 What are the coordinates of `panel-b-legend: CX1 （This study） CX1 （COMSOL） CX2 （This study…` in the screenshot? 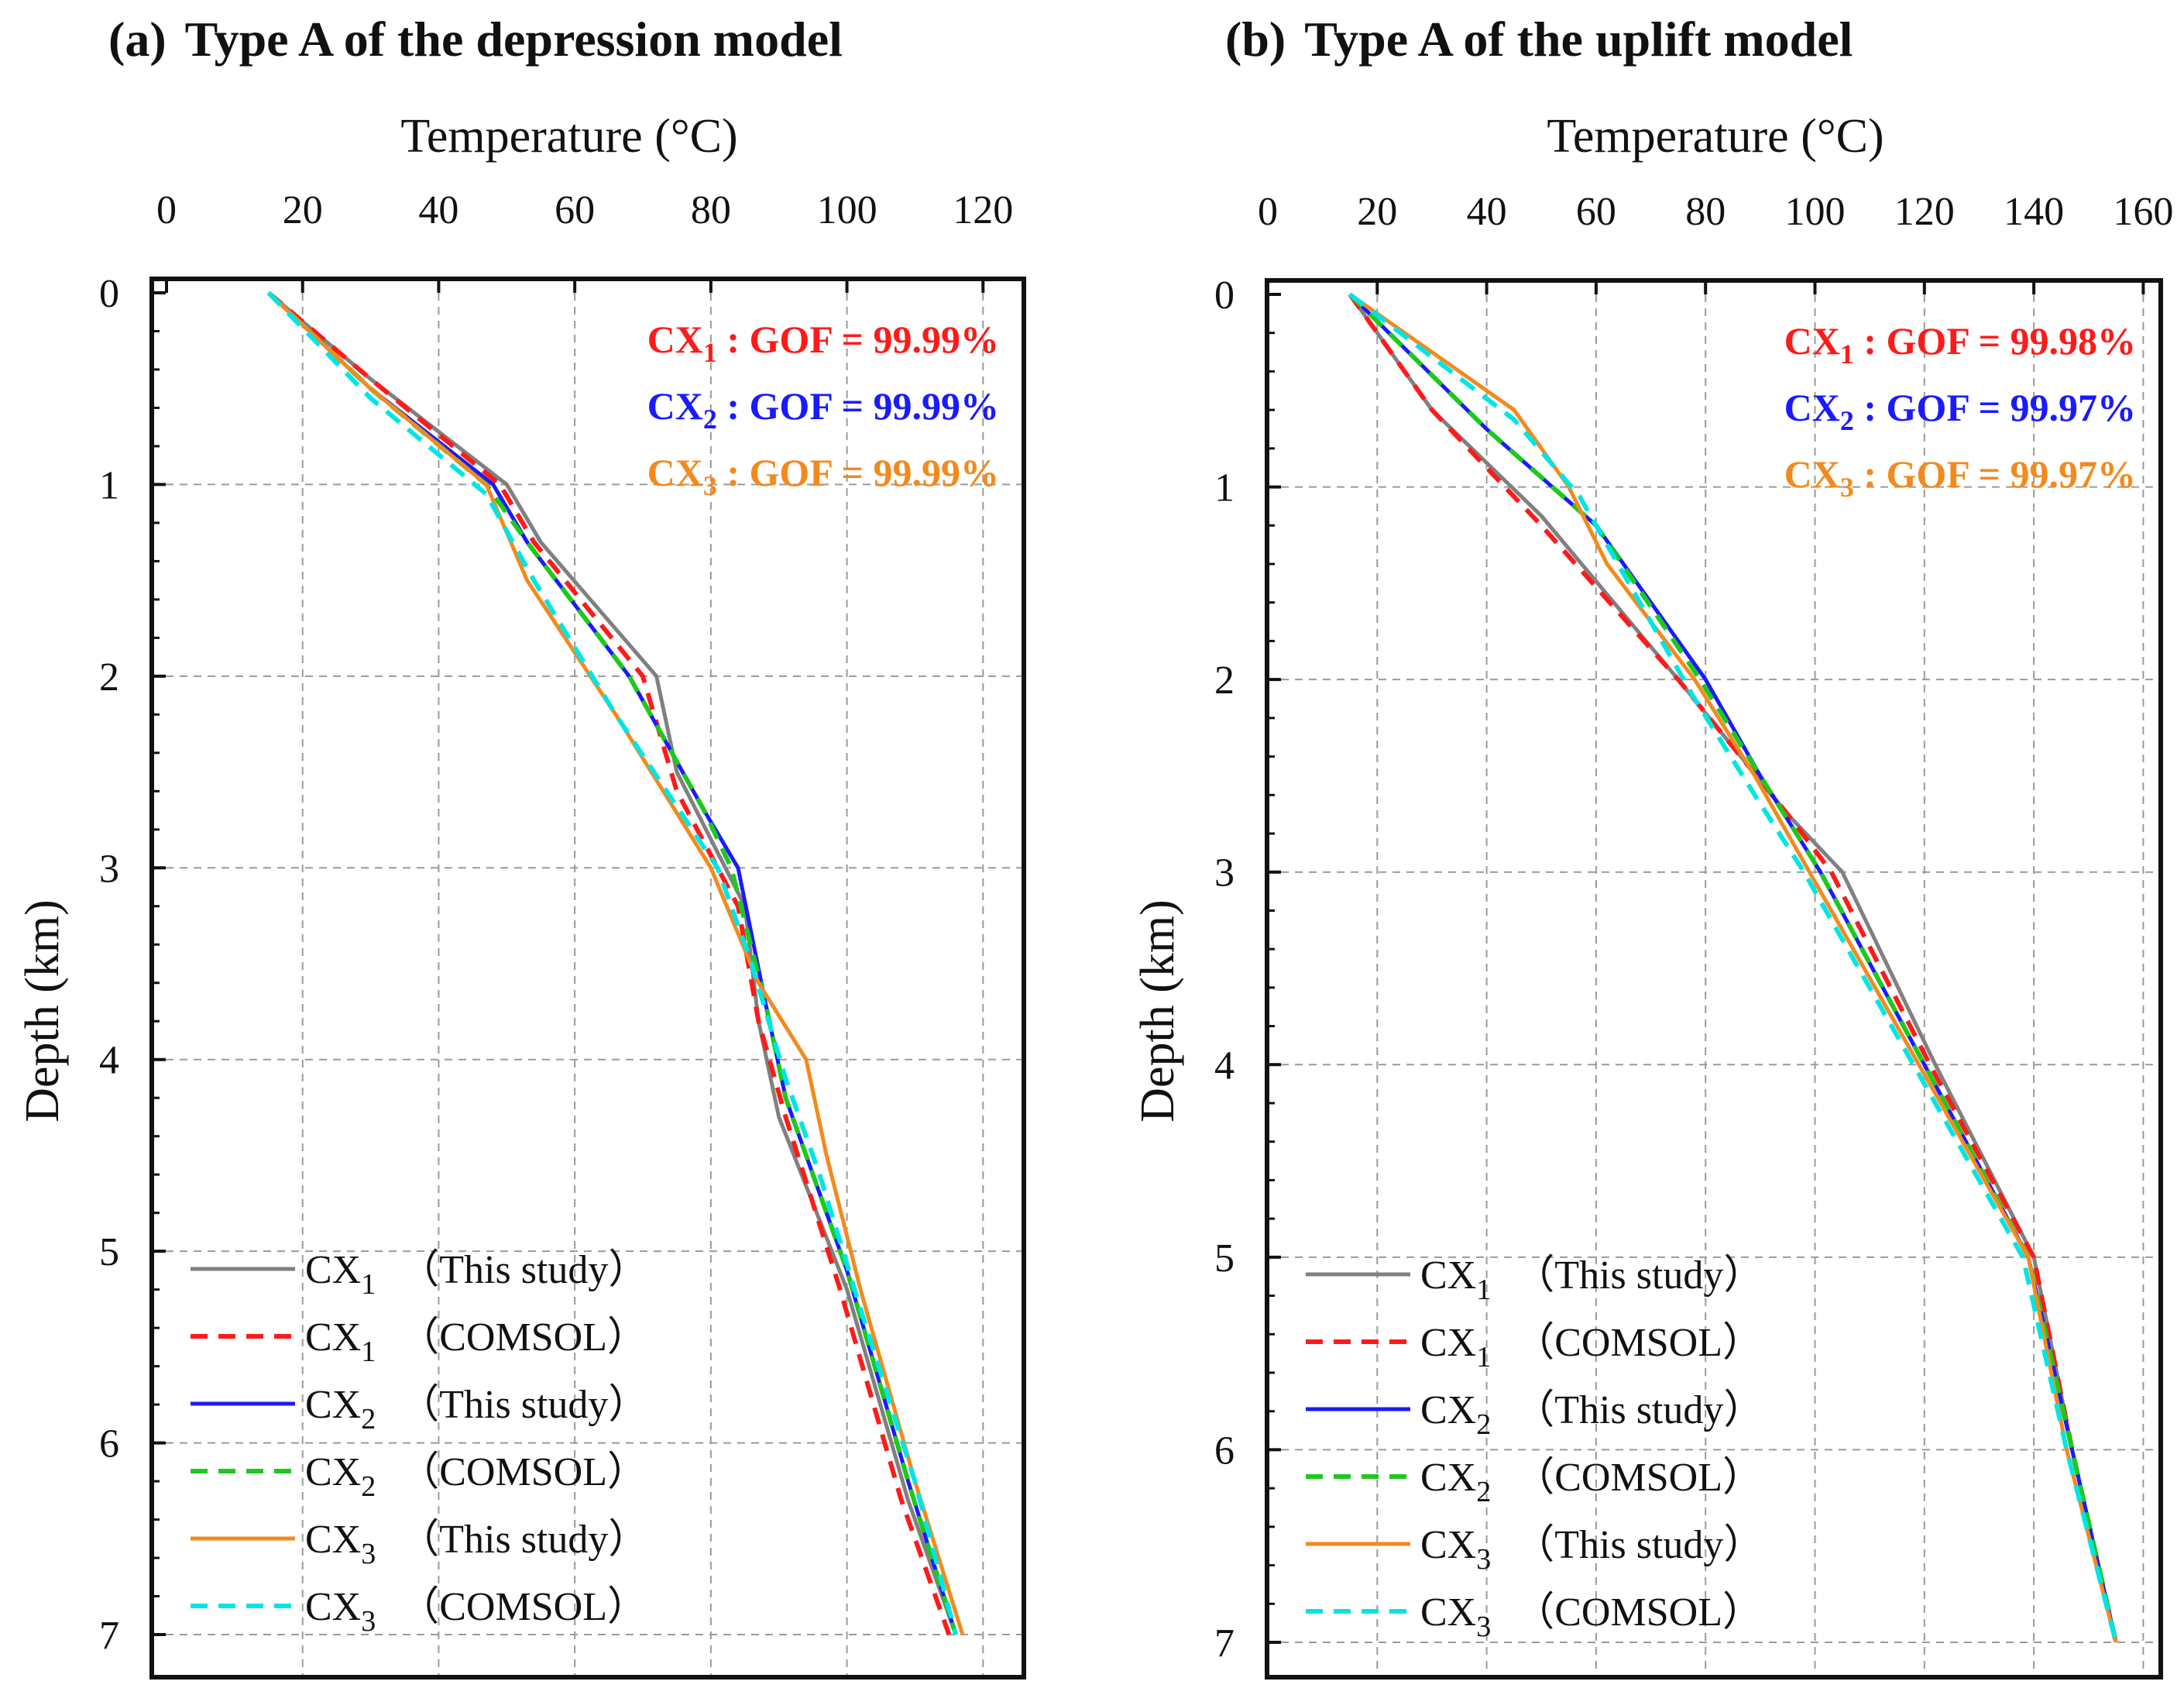 It's located at (1535, 1448).